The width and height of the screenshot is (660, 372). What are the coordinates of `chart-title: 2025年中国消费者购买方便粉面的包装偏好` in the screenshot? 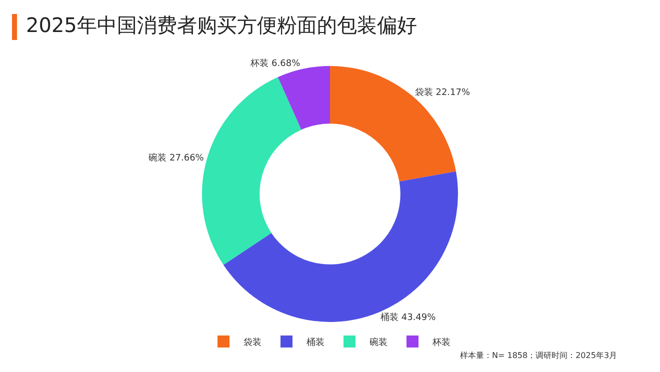 It's located at (221, 25).